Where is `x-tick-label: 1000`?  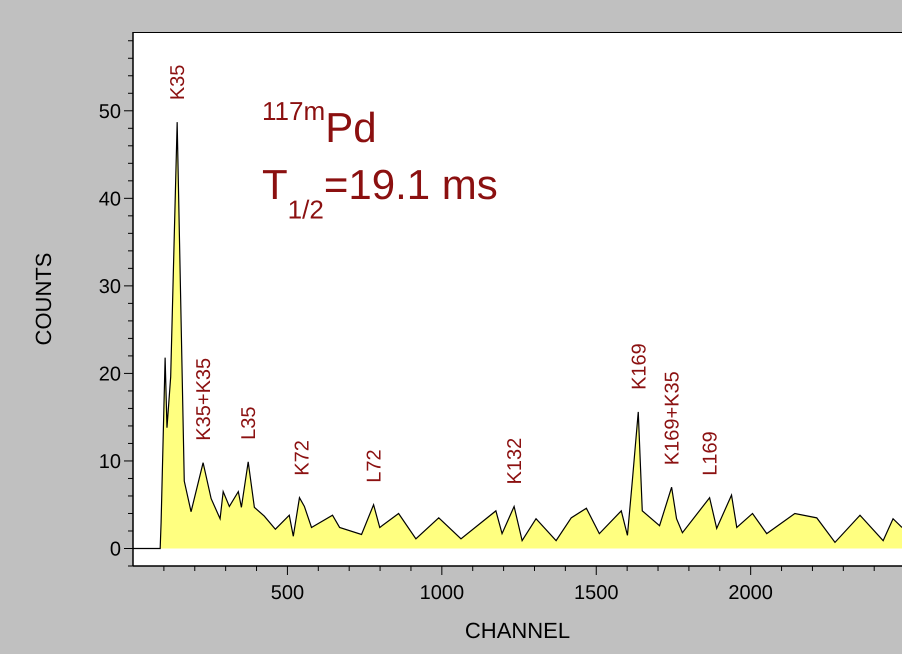 x-tick-label: 1000 is located at coordinates (442, 593).